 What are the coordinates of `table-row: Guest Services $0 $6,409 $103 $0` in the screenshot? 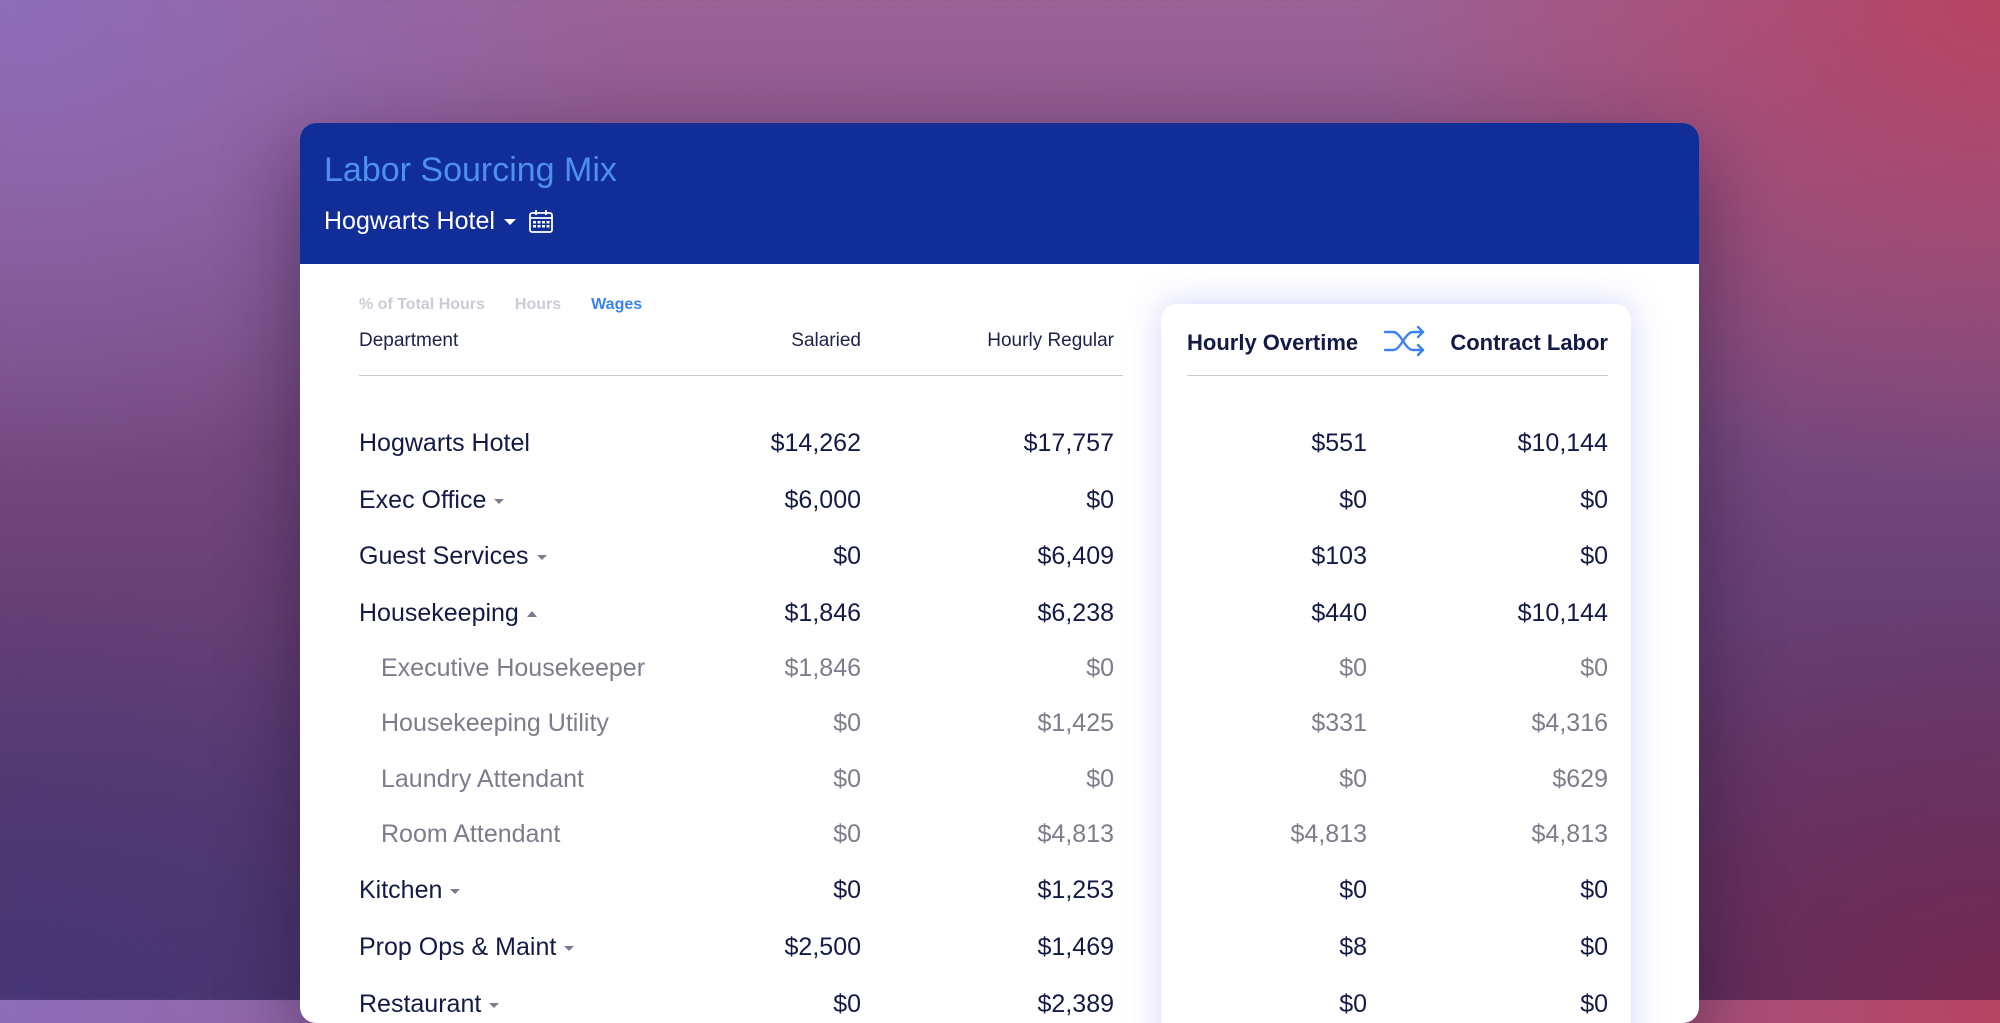 It's located at (999, 556).